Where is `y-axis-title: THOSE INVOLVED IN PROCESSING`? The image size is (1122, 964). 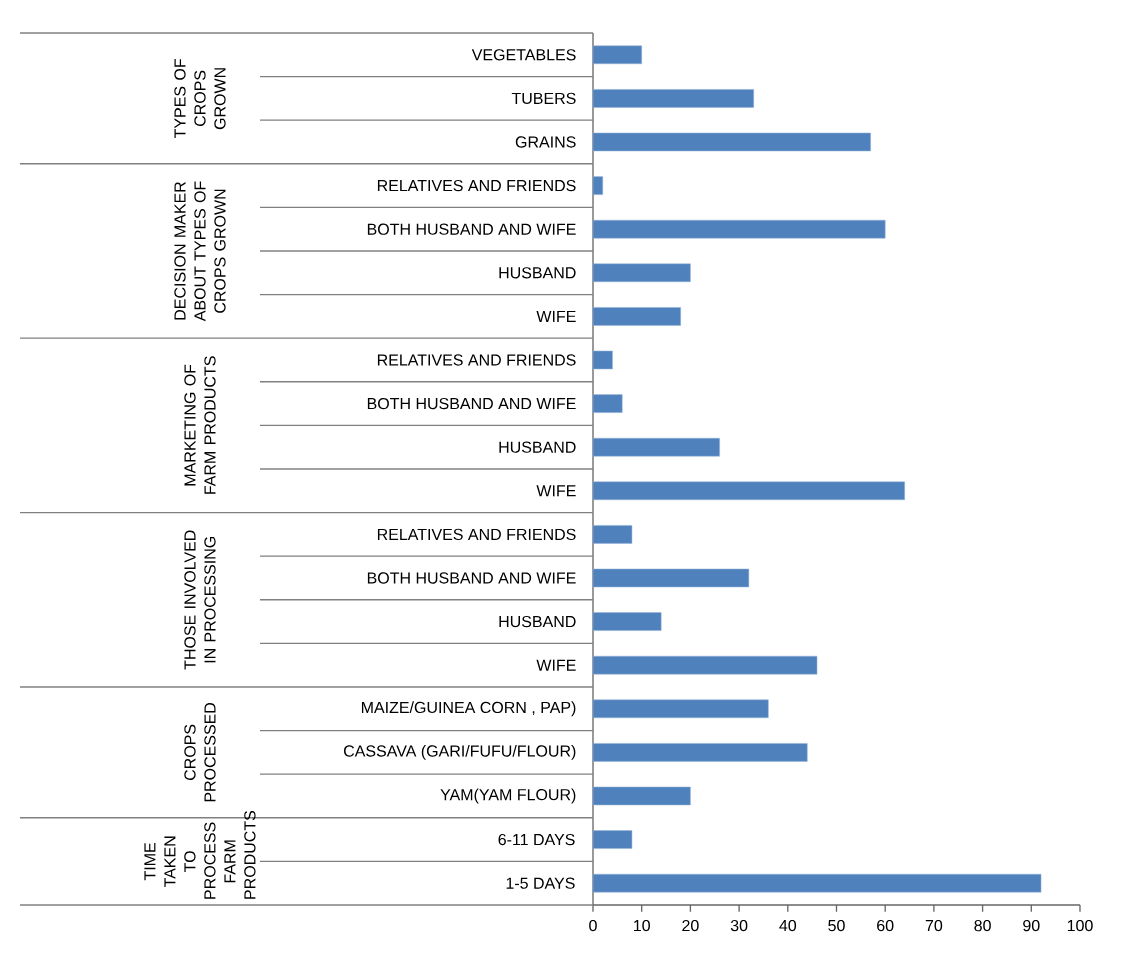
y-axis-title: THOSE INVOLVED IN PROCESSING is located at coordinates (200, 600).